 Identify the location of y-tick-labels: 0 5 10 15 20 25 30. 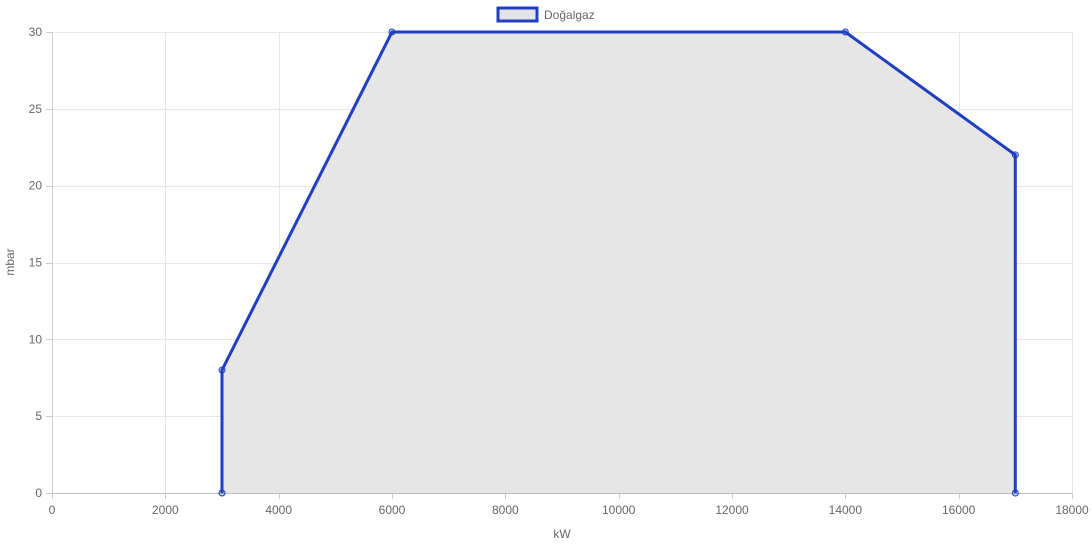
(36, 262).